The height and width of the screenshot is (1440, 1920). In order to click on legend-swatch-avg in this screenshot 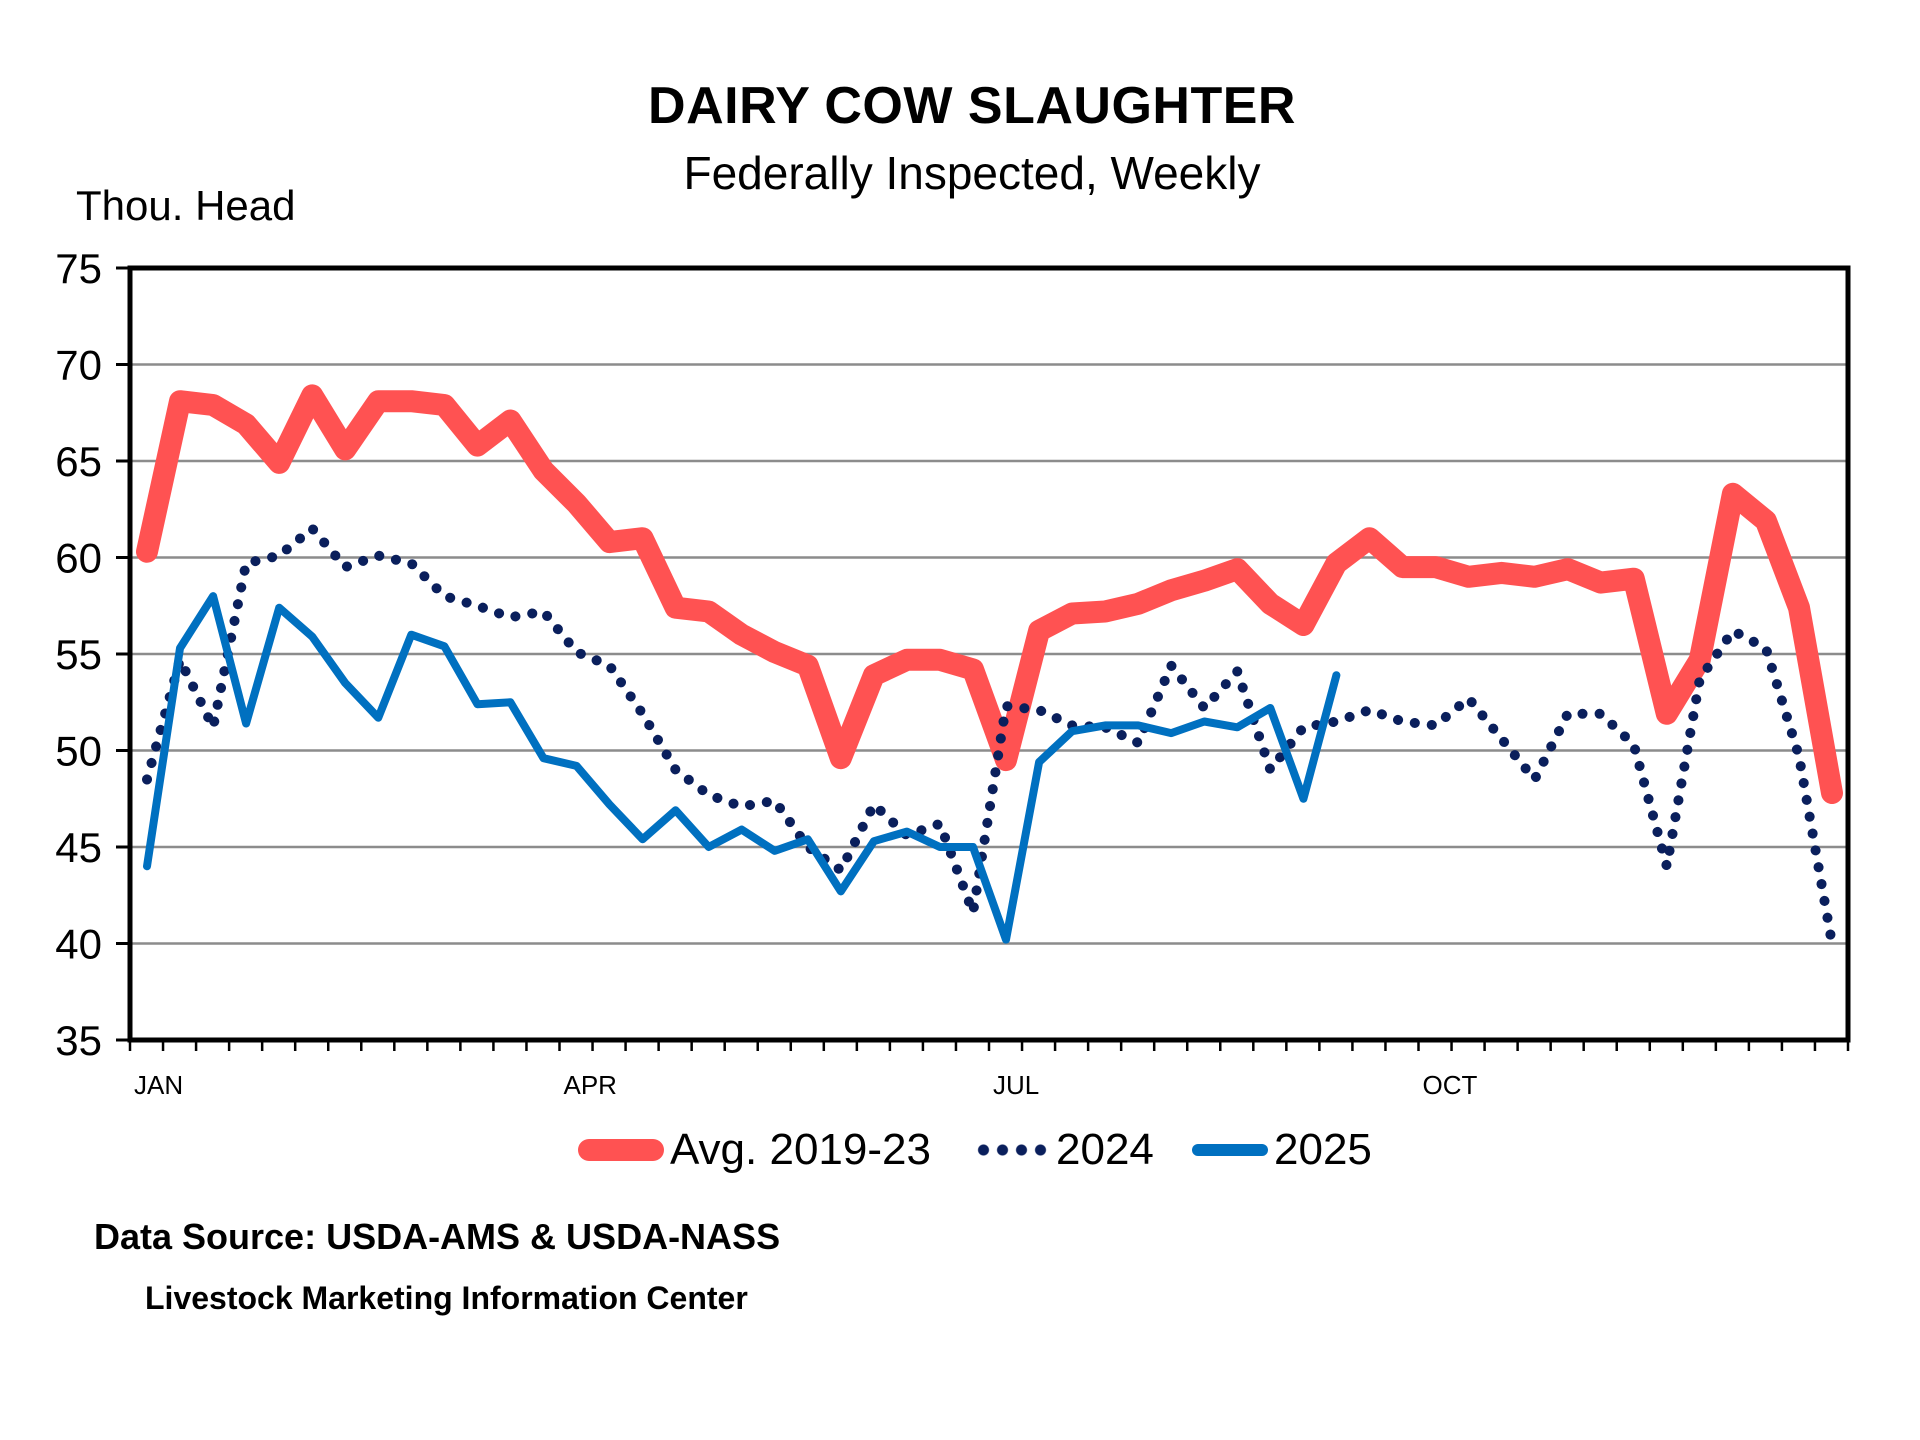, I will do `click(621, 1150)`.